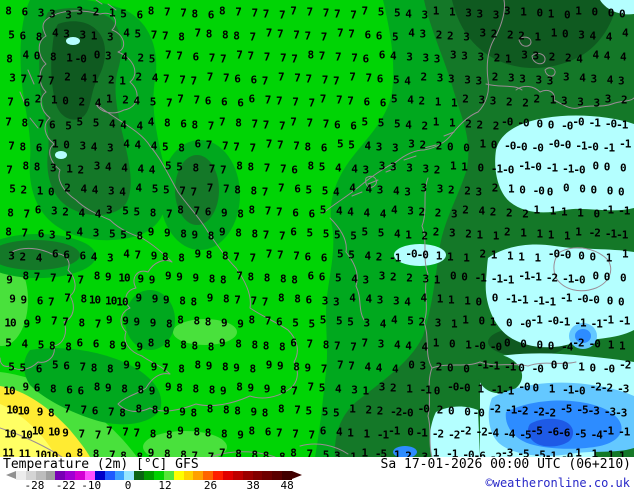 Image resolution: width=634 pixels, height=490 pixels. Describe the element at coordinates (479, 453) in the screenshot. I see `temp-value: -6` at that location.